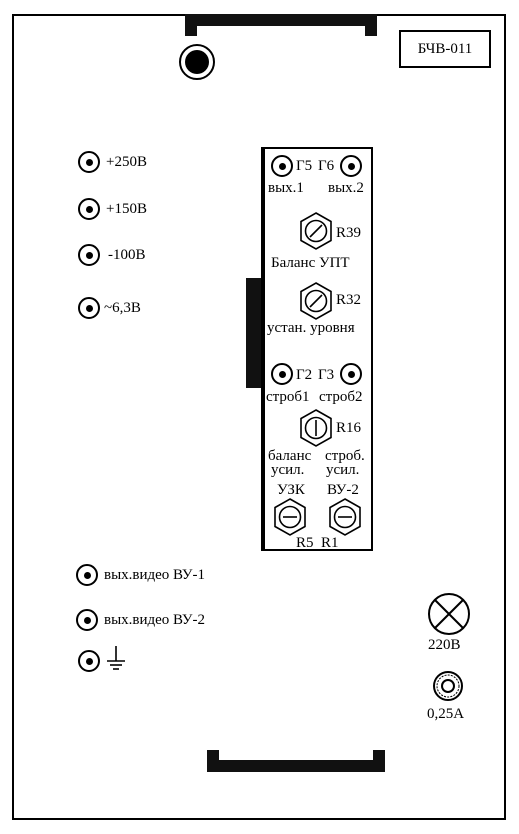  I want to click on power-output-label: -100В, so click(127, 255).